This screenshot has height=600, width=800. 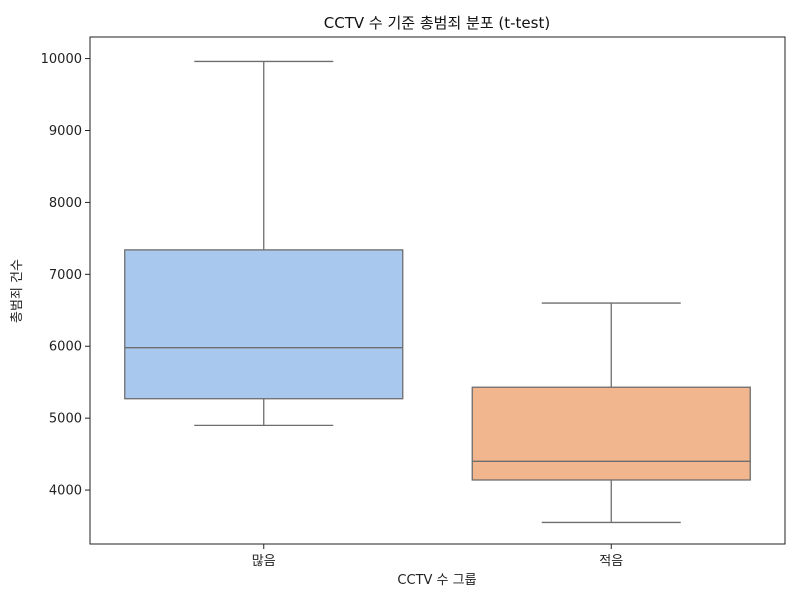 I want to click on y-tick-label: 5000, so click(x=65, y=419).